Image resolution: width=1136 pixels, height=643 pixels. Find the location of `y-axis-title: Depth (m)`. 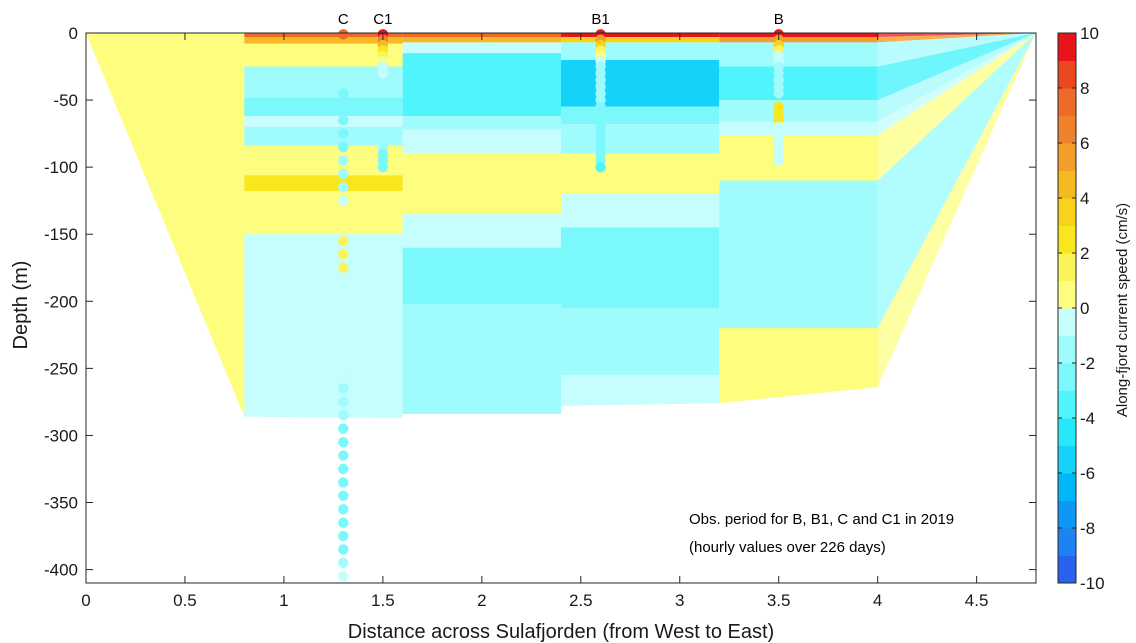

y-axis-title: Depth (m) is located at coordinates (21, 305).